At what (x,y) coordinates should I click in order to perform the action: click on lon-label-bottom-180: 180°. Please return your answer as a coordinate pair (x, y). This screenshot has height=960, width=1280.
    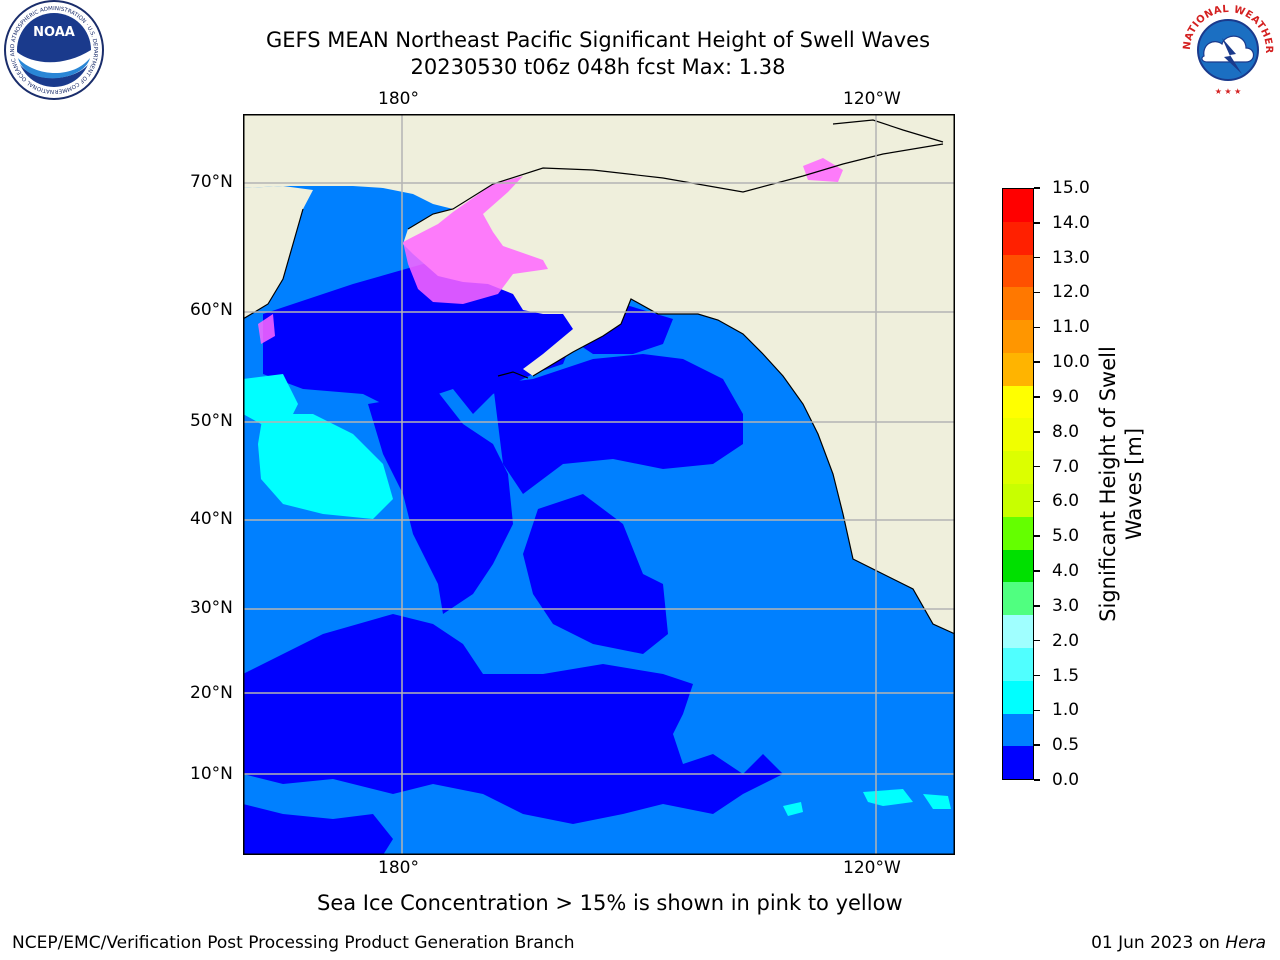
    Looking at the image, I should click on (398, 868).